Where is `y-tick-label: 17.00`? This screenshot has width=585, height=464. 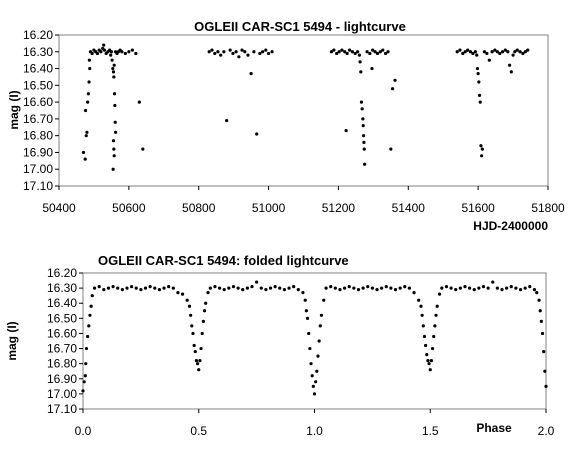
y-tick-label: 17.00 is located at coordinates (62, 394).